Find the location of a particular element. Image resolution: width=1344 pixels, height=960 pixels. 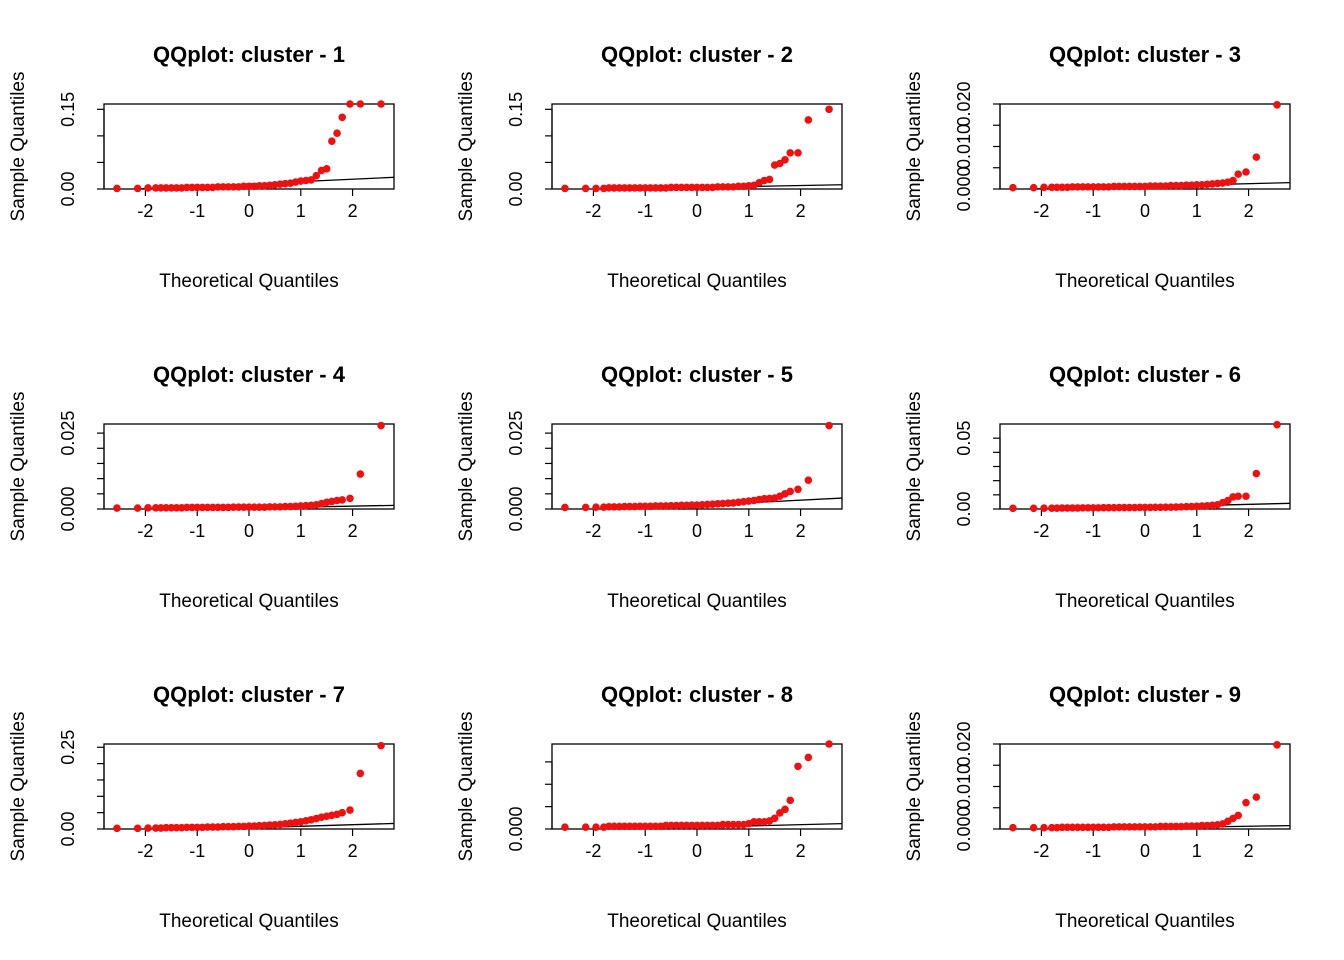

y-tick-label: 0.025 is located at coordinates (516, 433).